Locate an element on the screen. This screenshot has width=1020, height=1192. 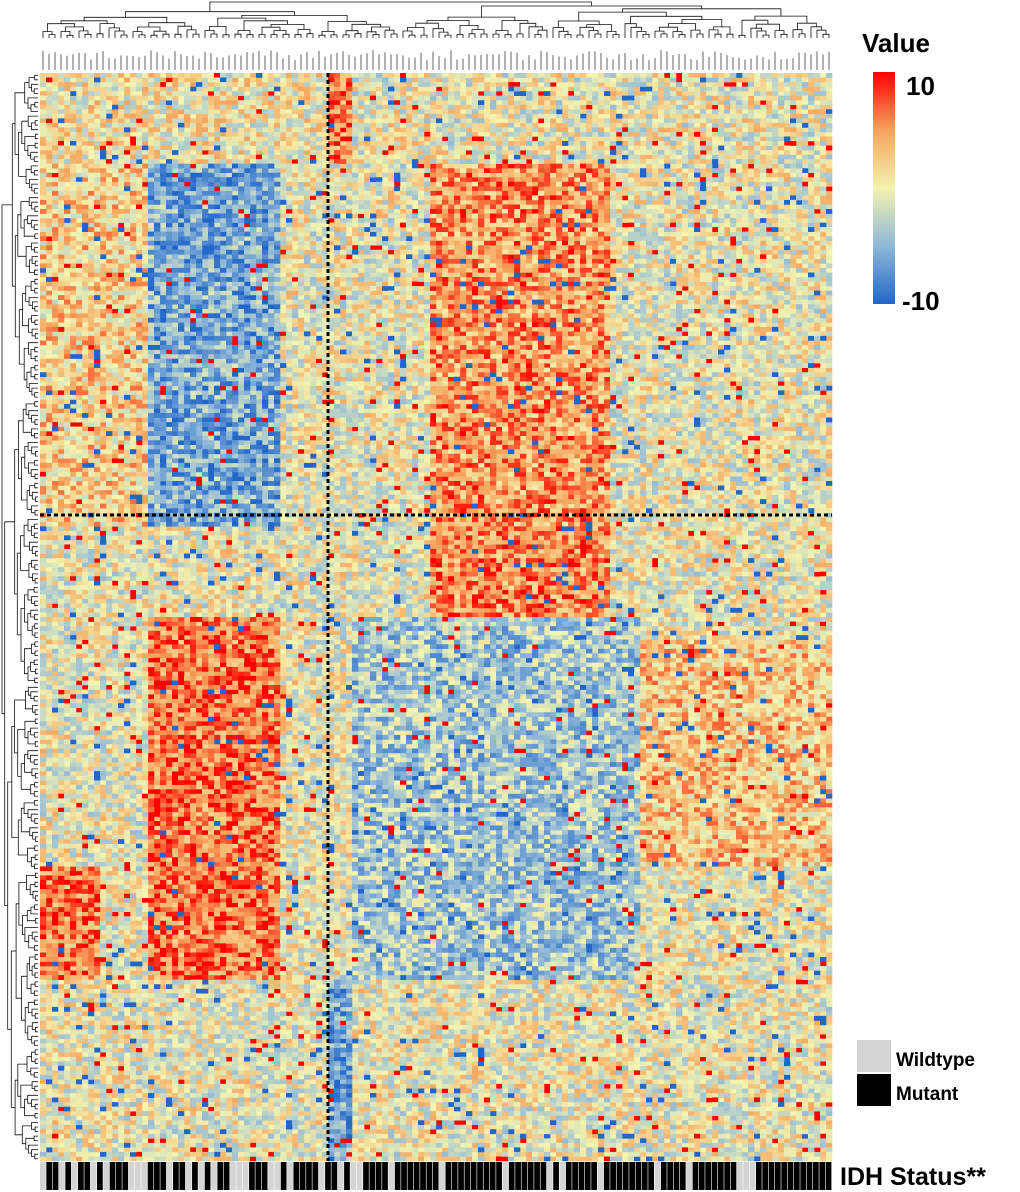
colorbar-max-label: 10 is located at coordinates (920, 86).